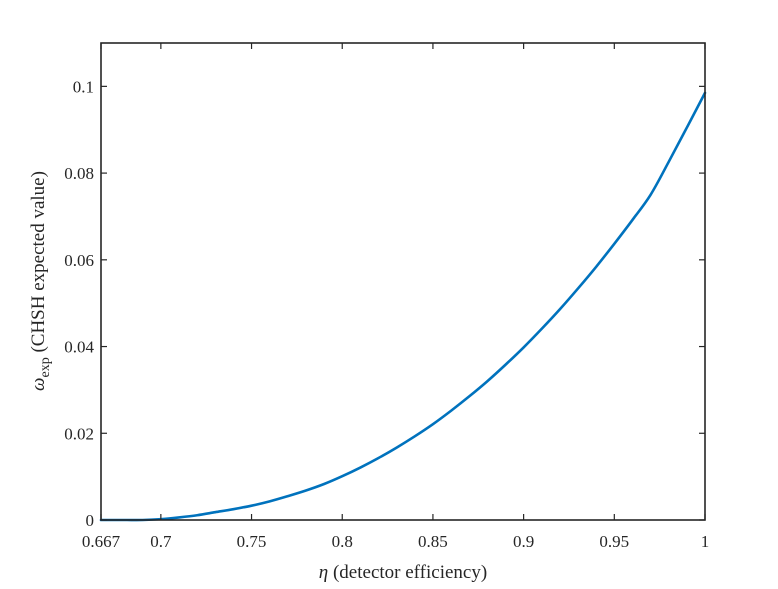  What do you see at coordinates (79, 260) in the screenshot?
I see `y-tick-label: 0.06` at bounding box center [79, 260].